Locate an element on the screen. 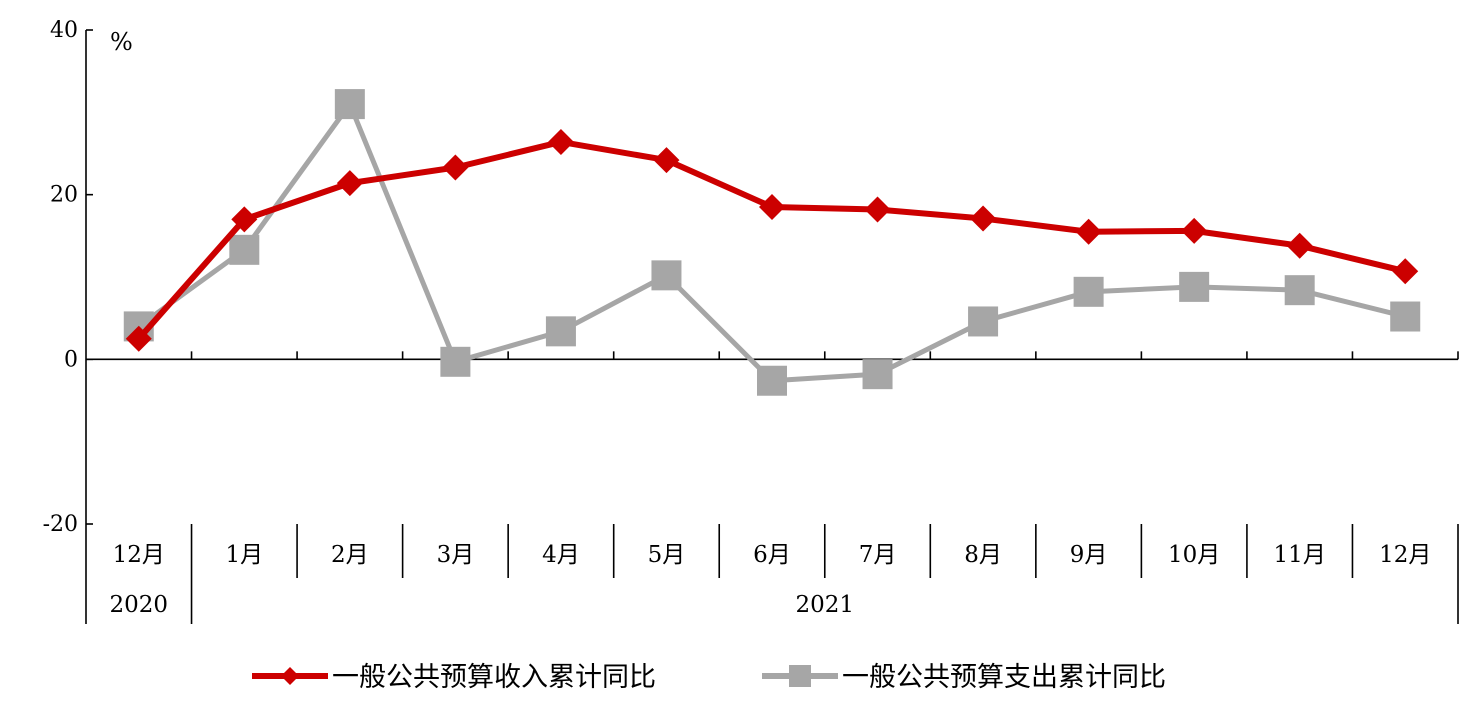  x-tick-label: 5月 is located at coordinates (667, 555).